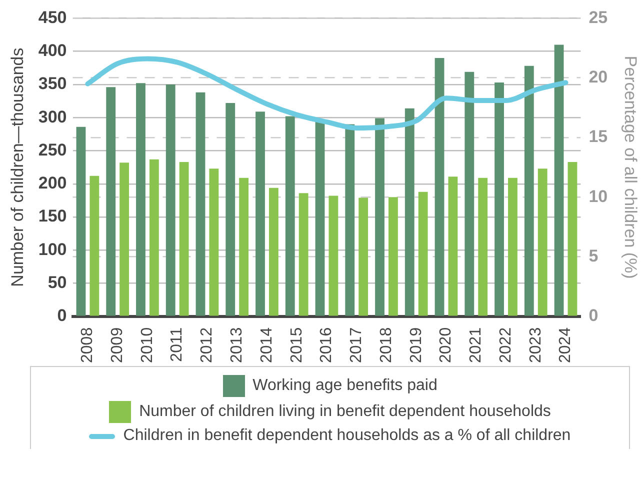 The height and width of the screenshot is (481, 644). Describe the element at coordinates (52, 17) in the screenshot. I see `y-tick-label: 450` at that location.